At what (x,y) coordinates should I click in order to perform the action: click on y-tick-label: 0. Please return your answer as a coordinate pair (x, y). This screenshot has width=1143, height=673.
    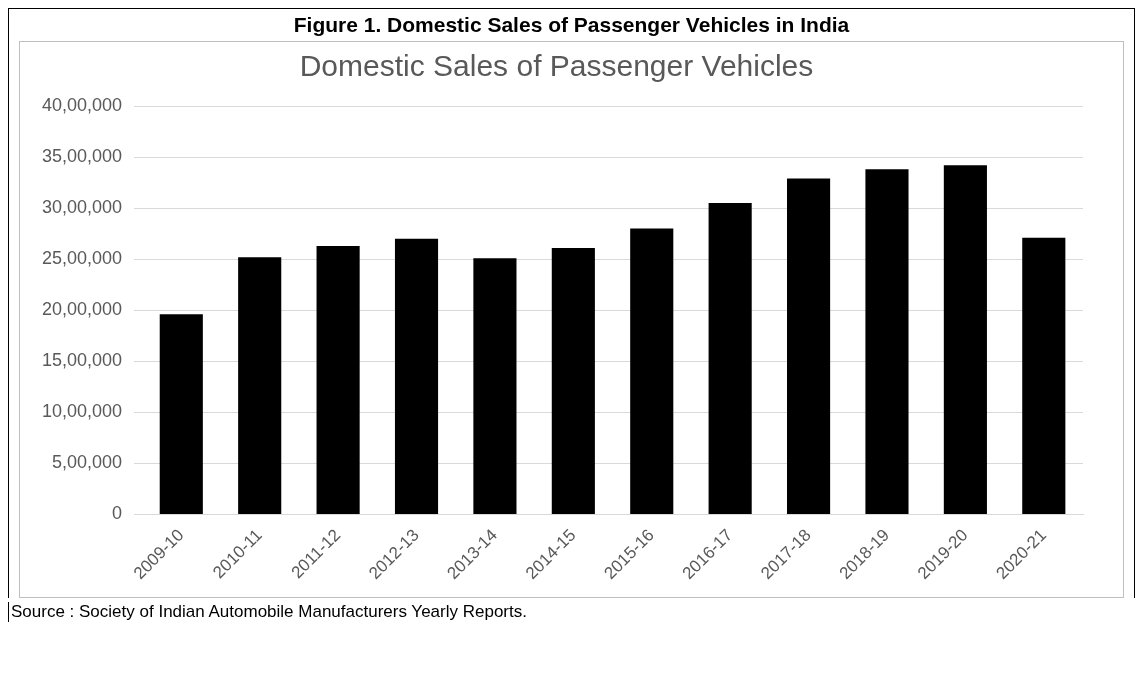
    Looking at the image, I should click on (117, 513).